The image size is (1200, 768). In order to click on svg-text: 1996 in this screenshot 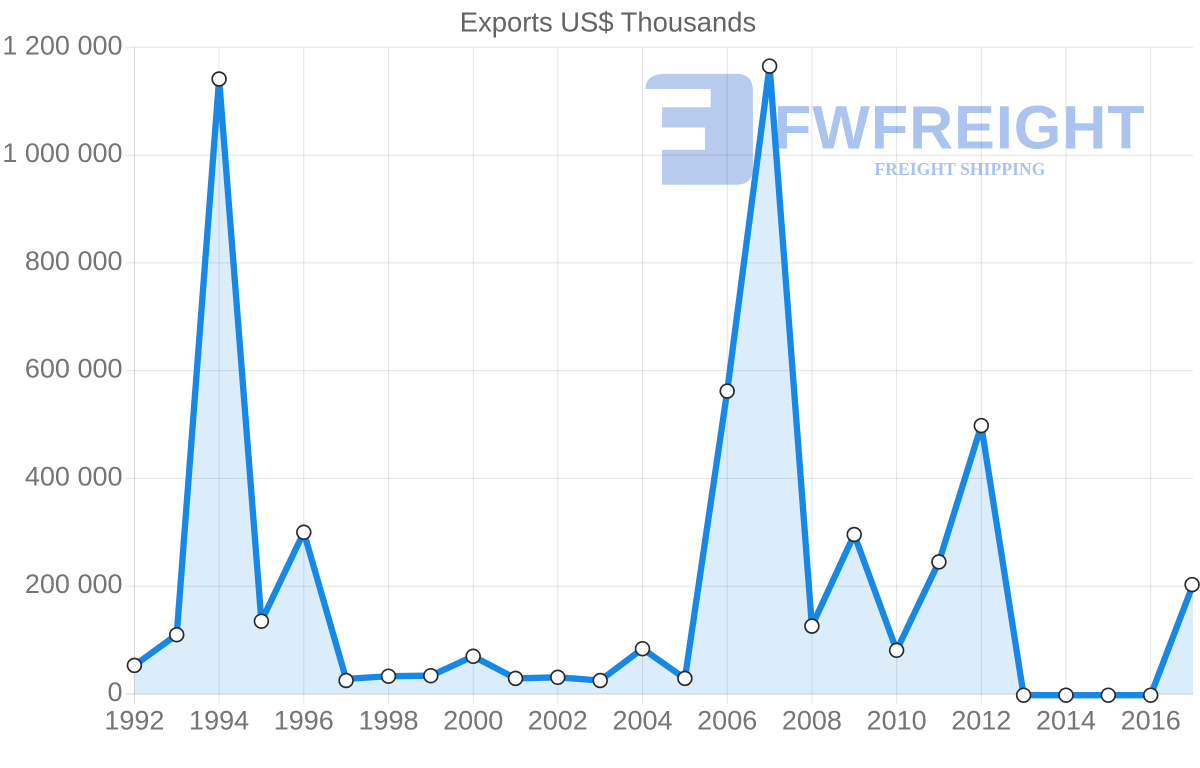, I will do `click(304, 721)`.